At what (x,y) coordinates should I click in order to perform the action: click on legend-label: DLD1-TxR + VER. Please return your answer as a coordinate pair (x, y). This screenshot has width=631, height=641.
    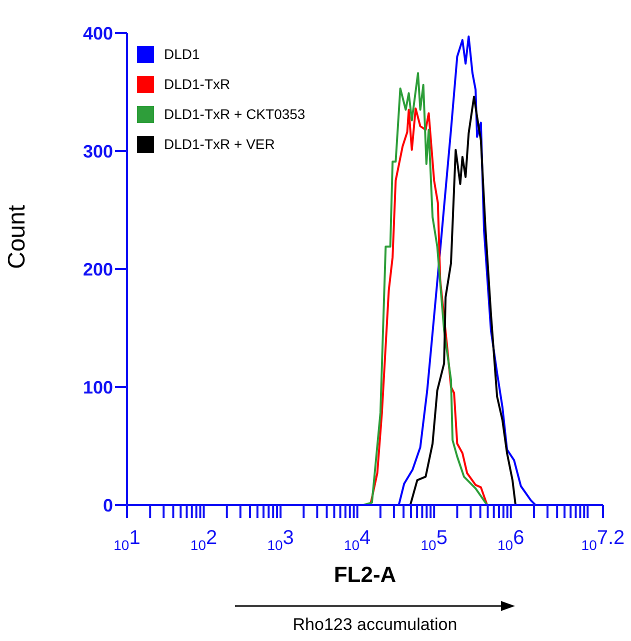
    Looking at the image, I should click on (219, 144).